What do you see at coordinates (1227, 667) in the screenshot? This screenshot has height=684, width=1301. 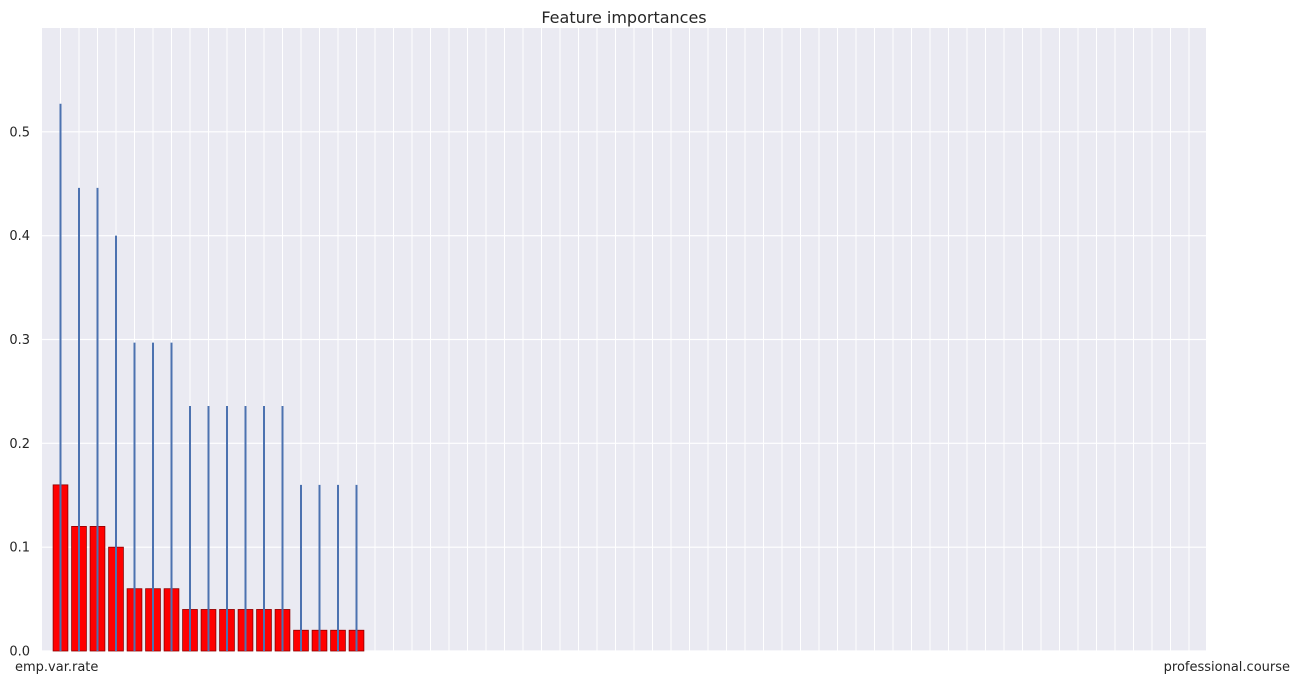 I see `x-tick-label: professional.course` at bounding box center [1227, 667].